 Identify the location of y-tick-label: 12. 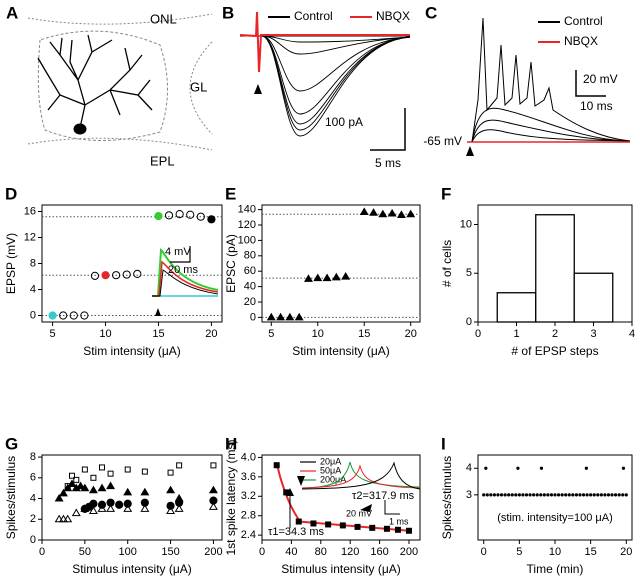
(30, 237).